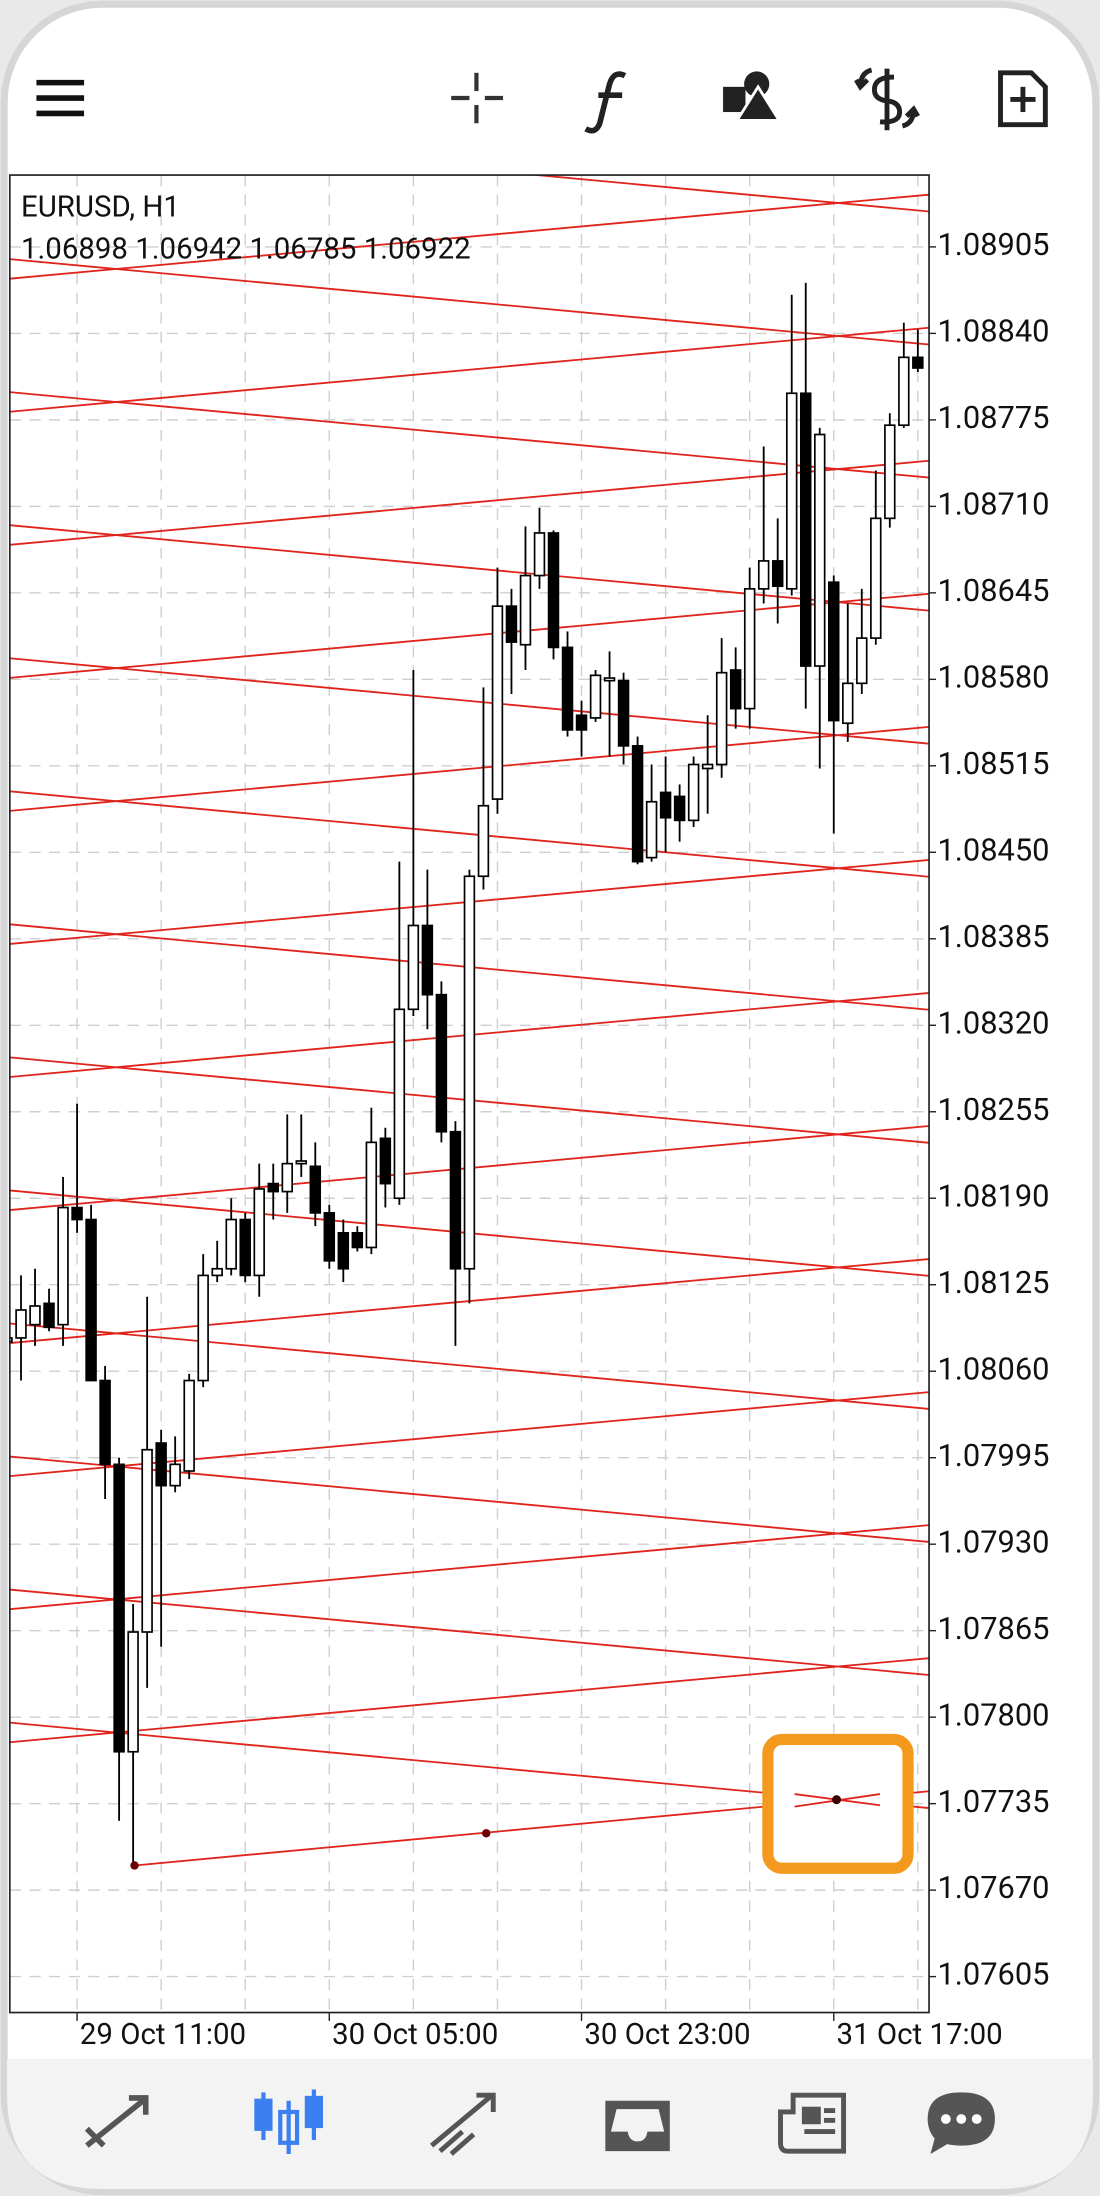 This screenshot has width=1100, height=2196. I want to click on y-tick-label: 1.07995, so click(993, 1455).